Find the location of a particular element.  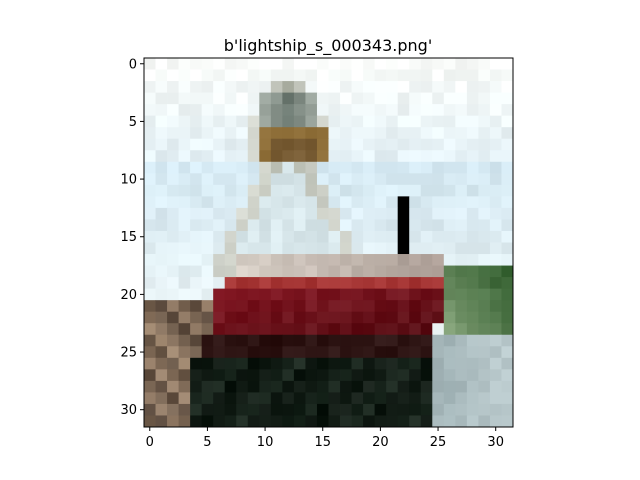

y-tick-label: 25 is located at coordinates (128, 353).